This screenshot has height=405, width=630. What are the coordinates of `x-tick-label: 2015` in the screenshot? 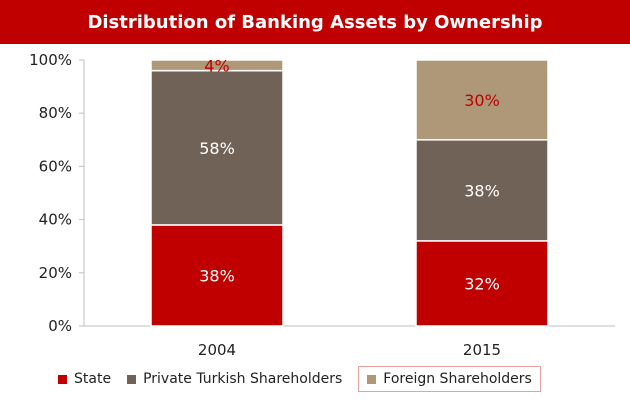 It's located at (482, 350).